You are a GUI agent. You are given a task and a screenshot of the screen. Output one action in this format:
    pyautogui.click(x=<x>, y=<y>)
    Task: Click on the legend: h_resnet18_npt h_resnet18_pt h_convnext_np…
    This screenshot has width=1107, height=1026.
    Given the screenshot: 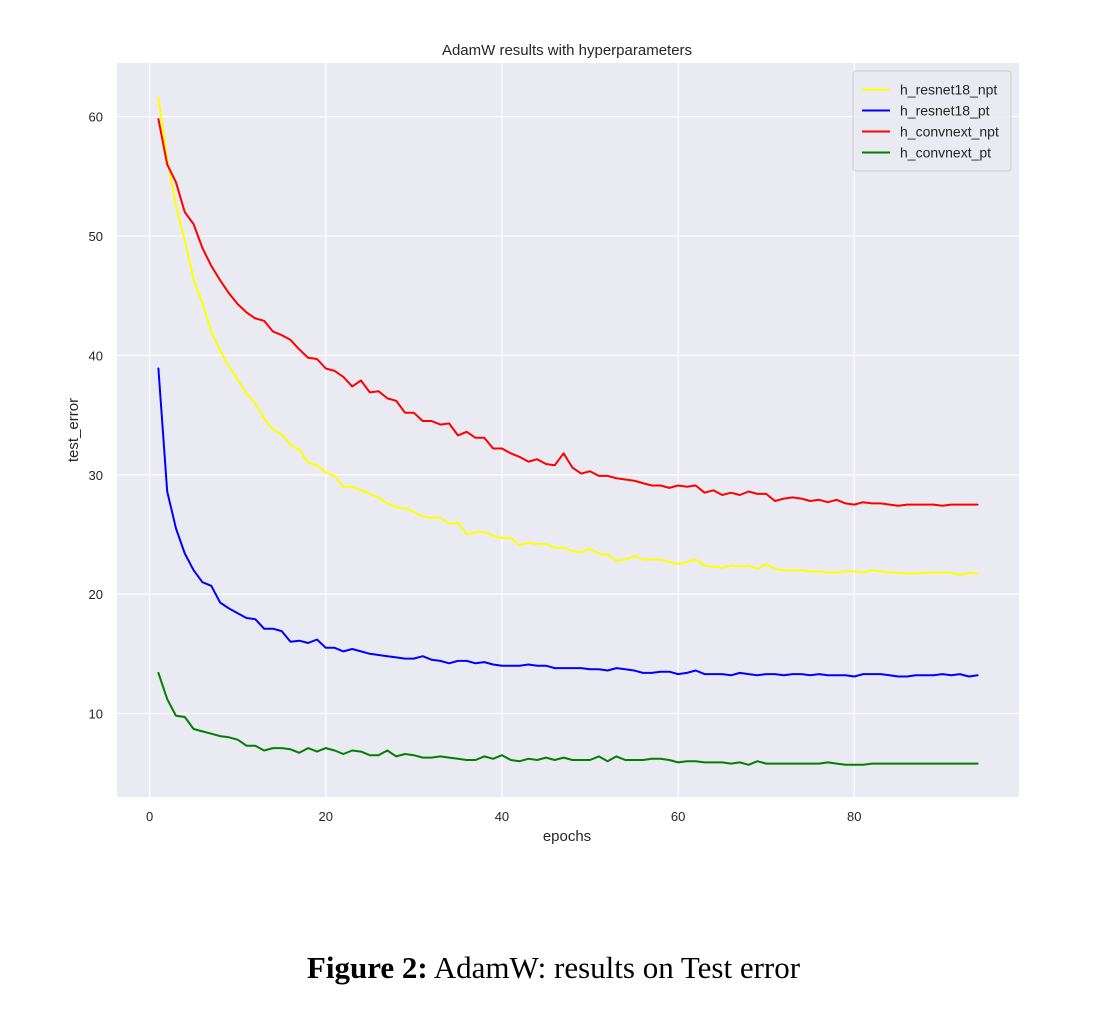 What is the action you would take?
    pyautogui.click(x=932, y=121)
    